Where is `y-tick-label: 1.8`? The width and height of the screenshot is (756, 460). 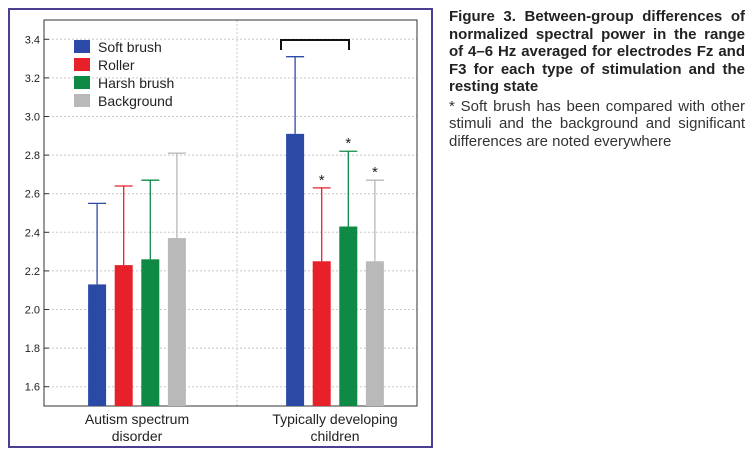 y-tick-label: 1.8 is located at coordinates (32, 349).